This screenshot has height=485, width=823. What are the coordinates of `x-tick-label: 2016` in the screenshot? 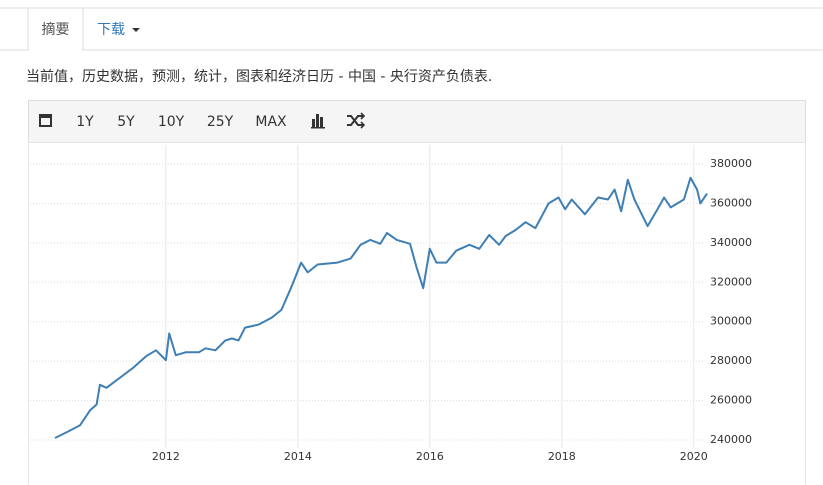 It's located at (430, 456).